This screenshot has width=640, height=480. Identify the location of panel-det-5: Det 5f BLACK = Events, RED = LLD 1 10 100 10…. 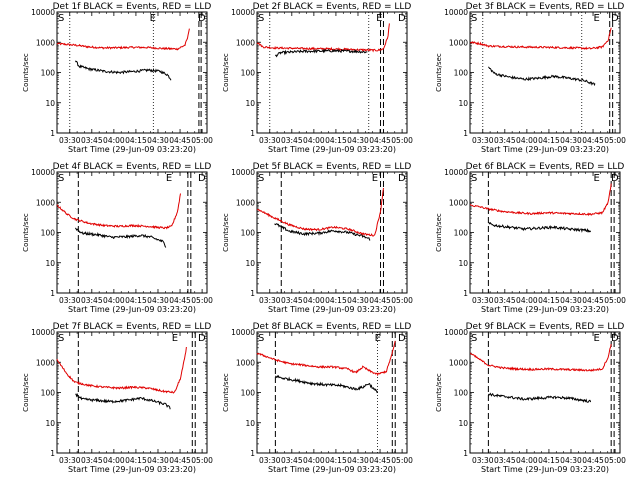
(317, 238).